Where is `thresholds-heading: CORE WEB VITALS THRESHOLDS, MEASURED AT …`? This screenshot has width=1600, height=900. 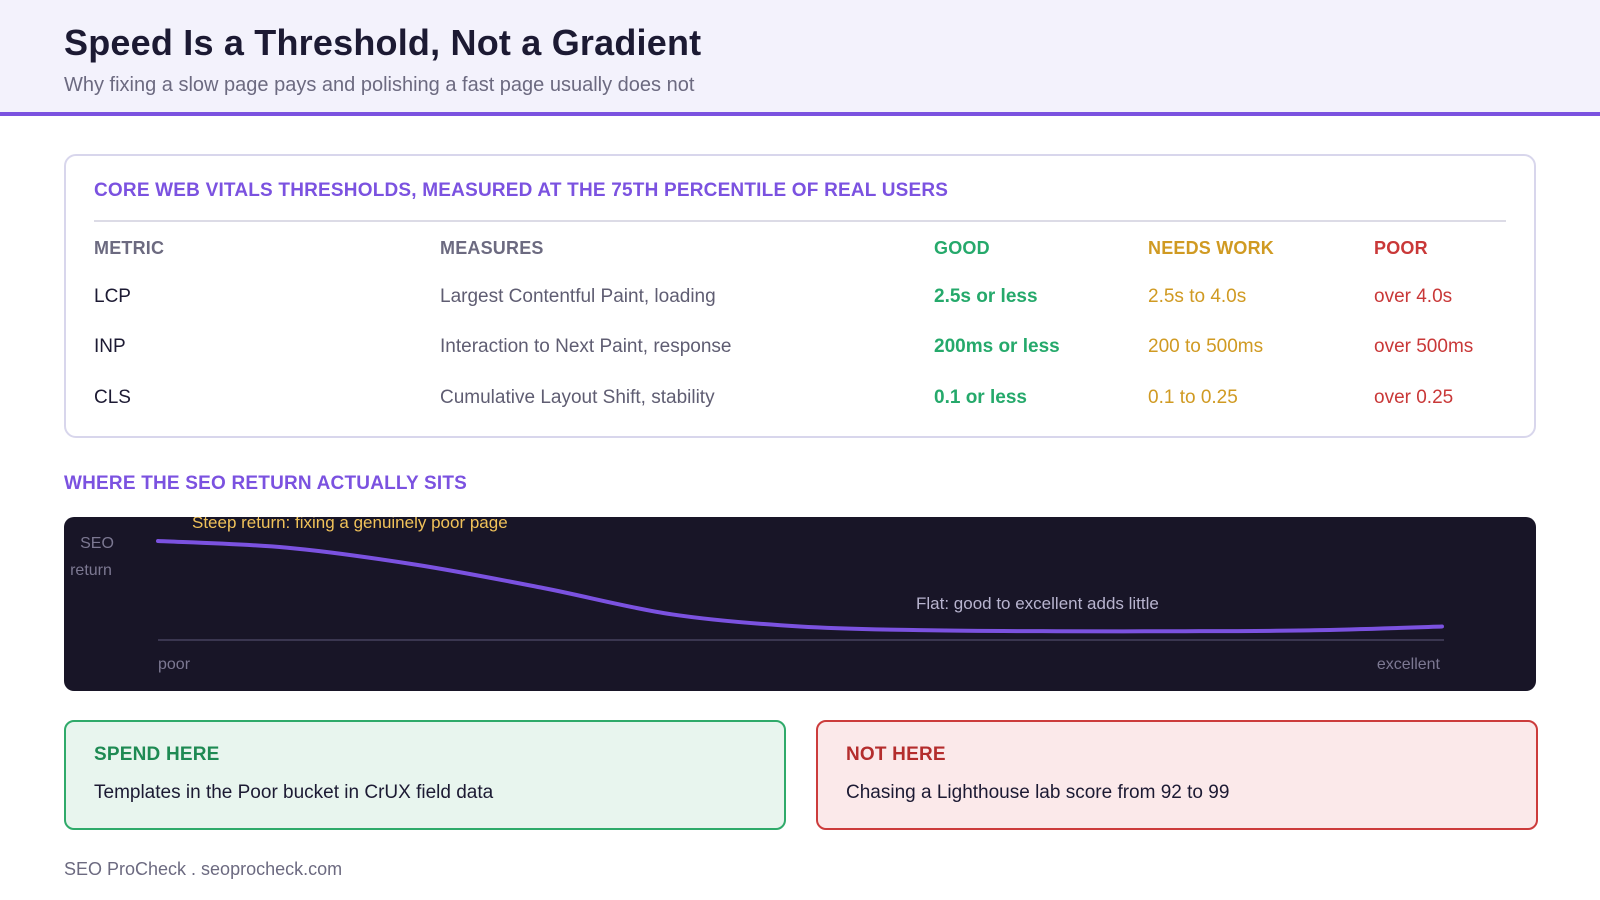 thresholds-heading: CORE WEB VITALS THRESHOLDS, MEASURED AT … is located at coordinates (521, 190).